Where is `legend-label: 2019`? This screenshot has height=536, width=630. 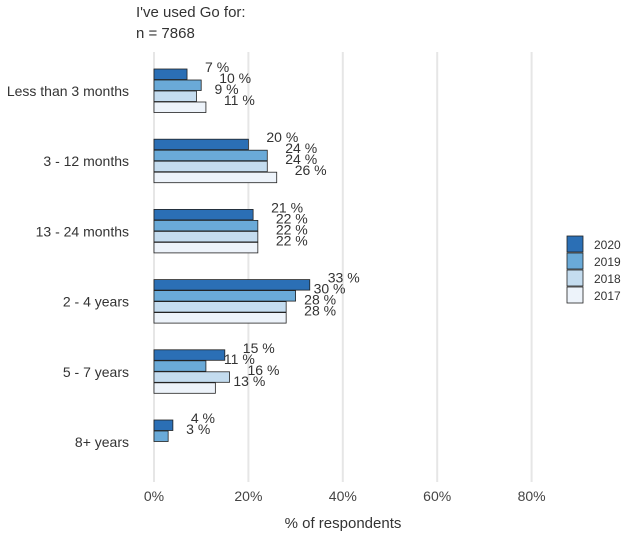
legend-label: 2019 is located at coordinates (607, 262).